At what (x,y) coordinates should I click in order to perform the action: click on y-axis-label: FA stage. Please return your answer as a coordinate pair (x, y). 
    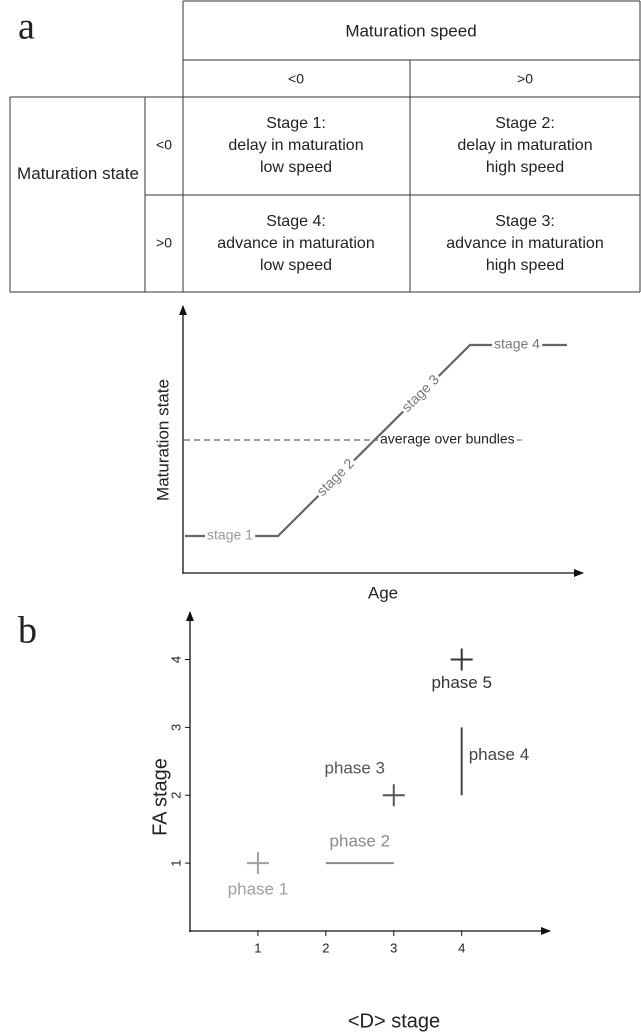
    Looking at the image, I should click on (160, 797).